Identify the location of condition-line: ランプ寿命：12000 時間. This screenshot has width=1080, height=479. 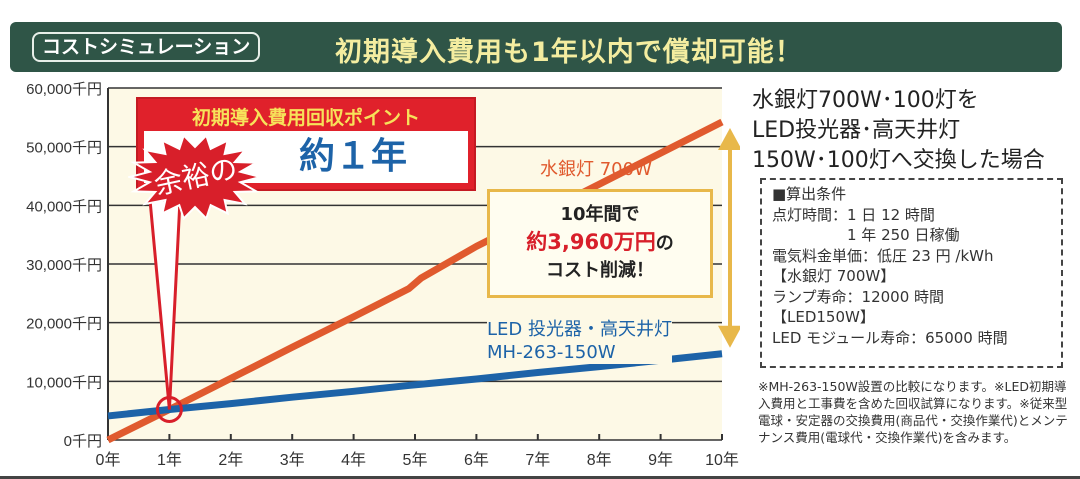
(858, 296).